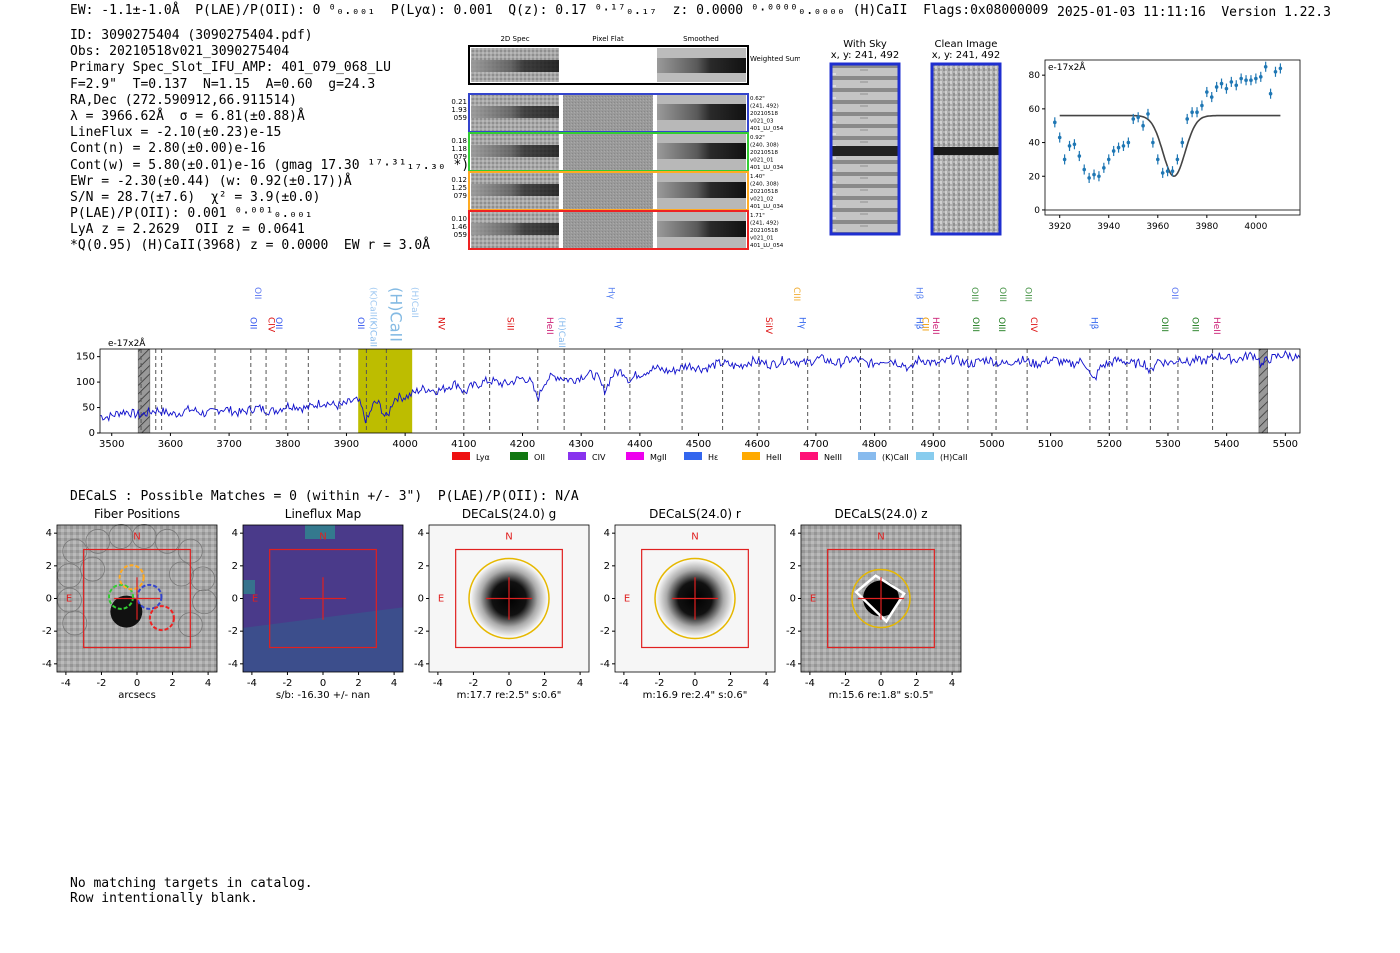 This screenshot has height=953, width=1400. I want to click on east-label: E, so click(627, 599).